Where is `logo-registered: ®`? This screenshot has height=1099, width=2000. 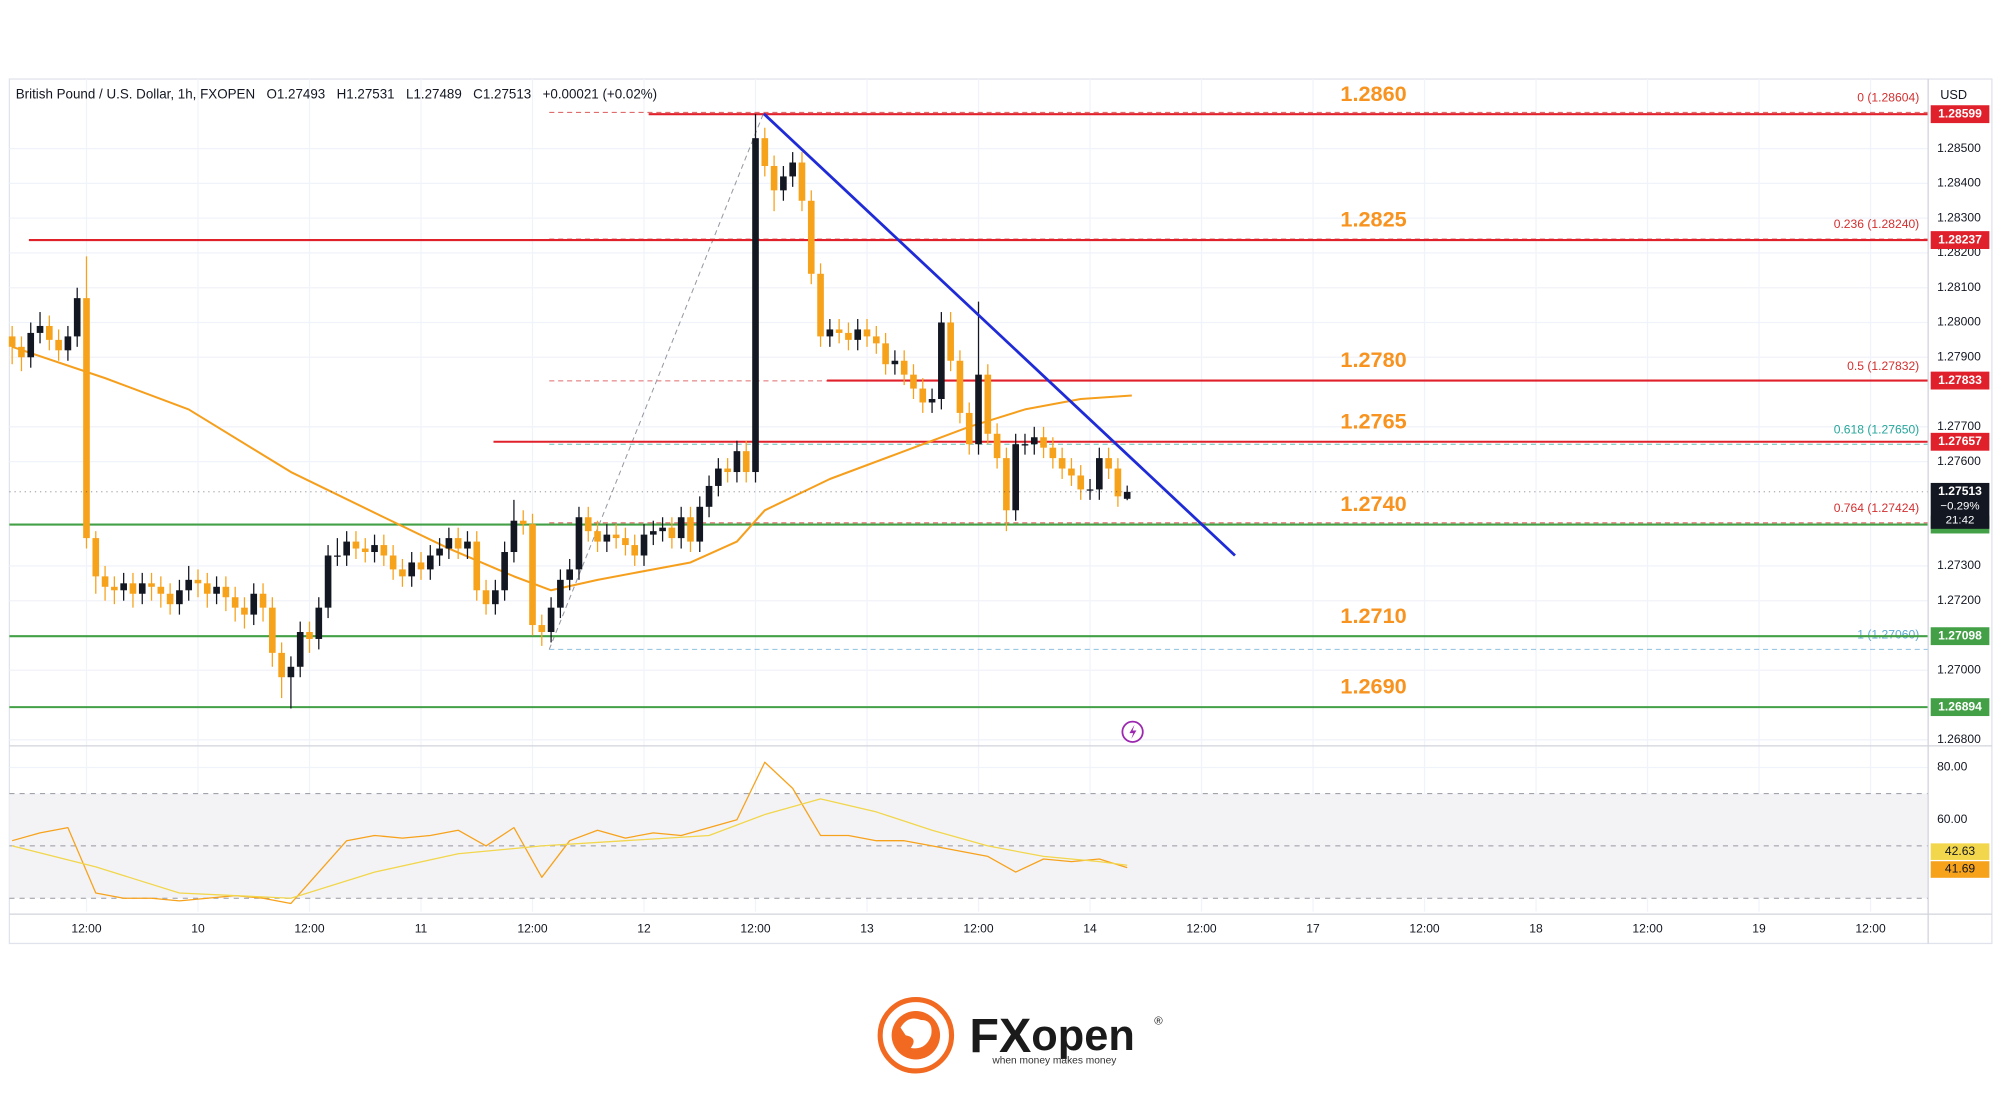 logo-registered: ® is located at coordinates (1158, 1021).